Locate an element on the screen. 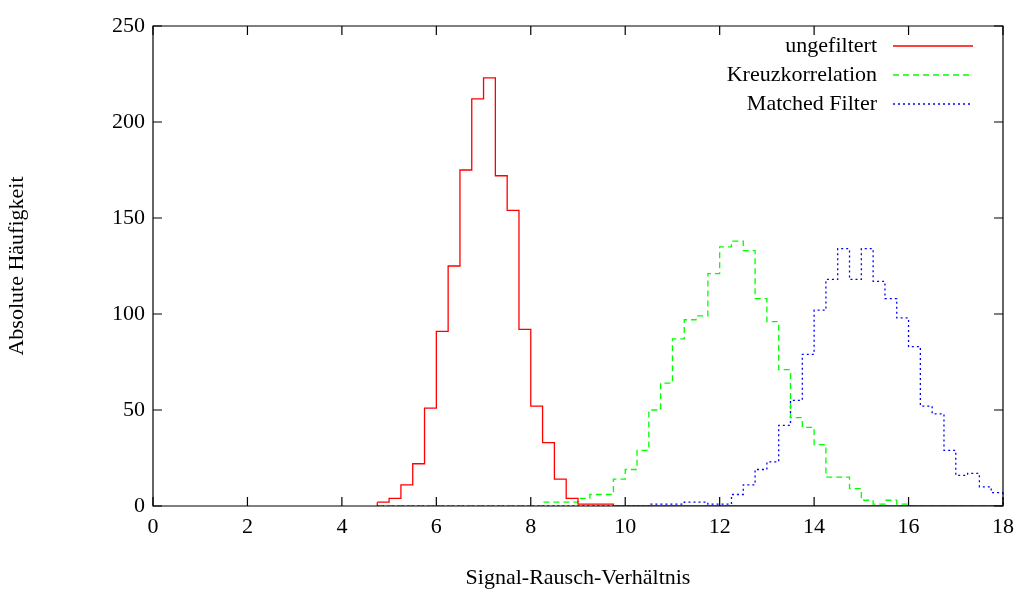  y-tick-label: 200 is located at coordinates (128, 120).